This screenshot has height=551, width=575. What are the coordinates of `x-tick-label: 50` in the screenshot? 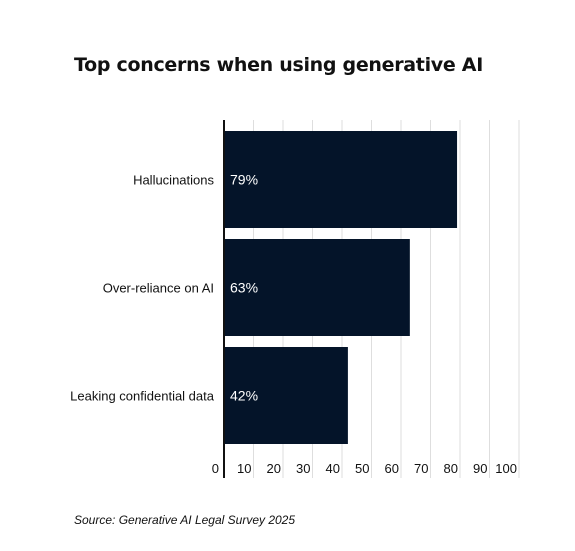 It's located at (362, 468).